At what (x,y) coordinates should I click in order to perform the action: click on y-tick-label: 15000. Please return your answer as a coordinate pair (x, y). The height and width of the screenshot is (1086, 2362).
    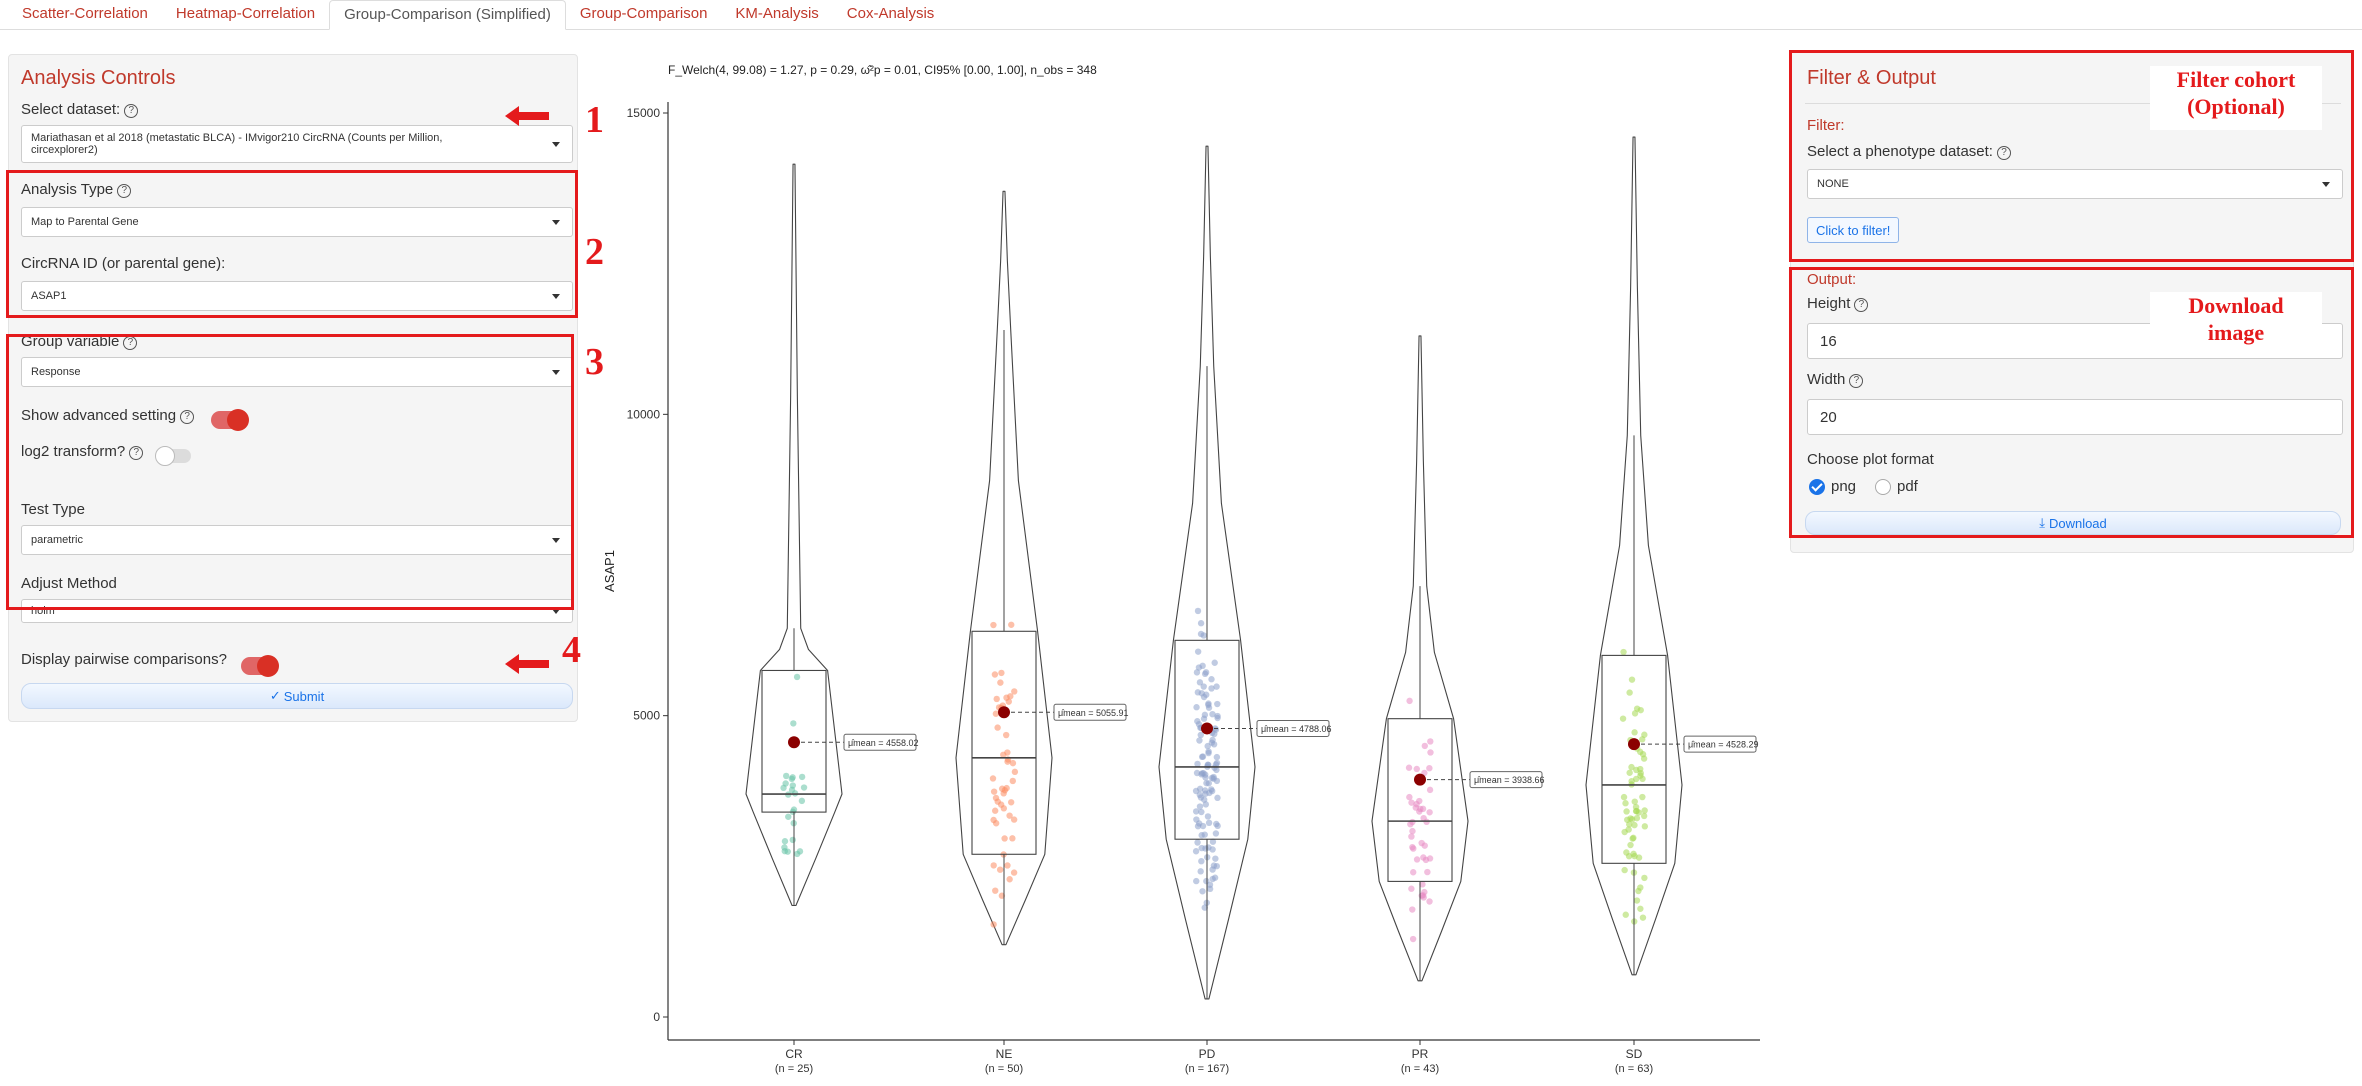
    Looking at the image, I should click on (644, 113).